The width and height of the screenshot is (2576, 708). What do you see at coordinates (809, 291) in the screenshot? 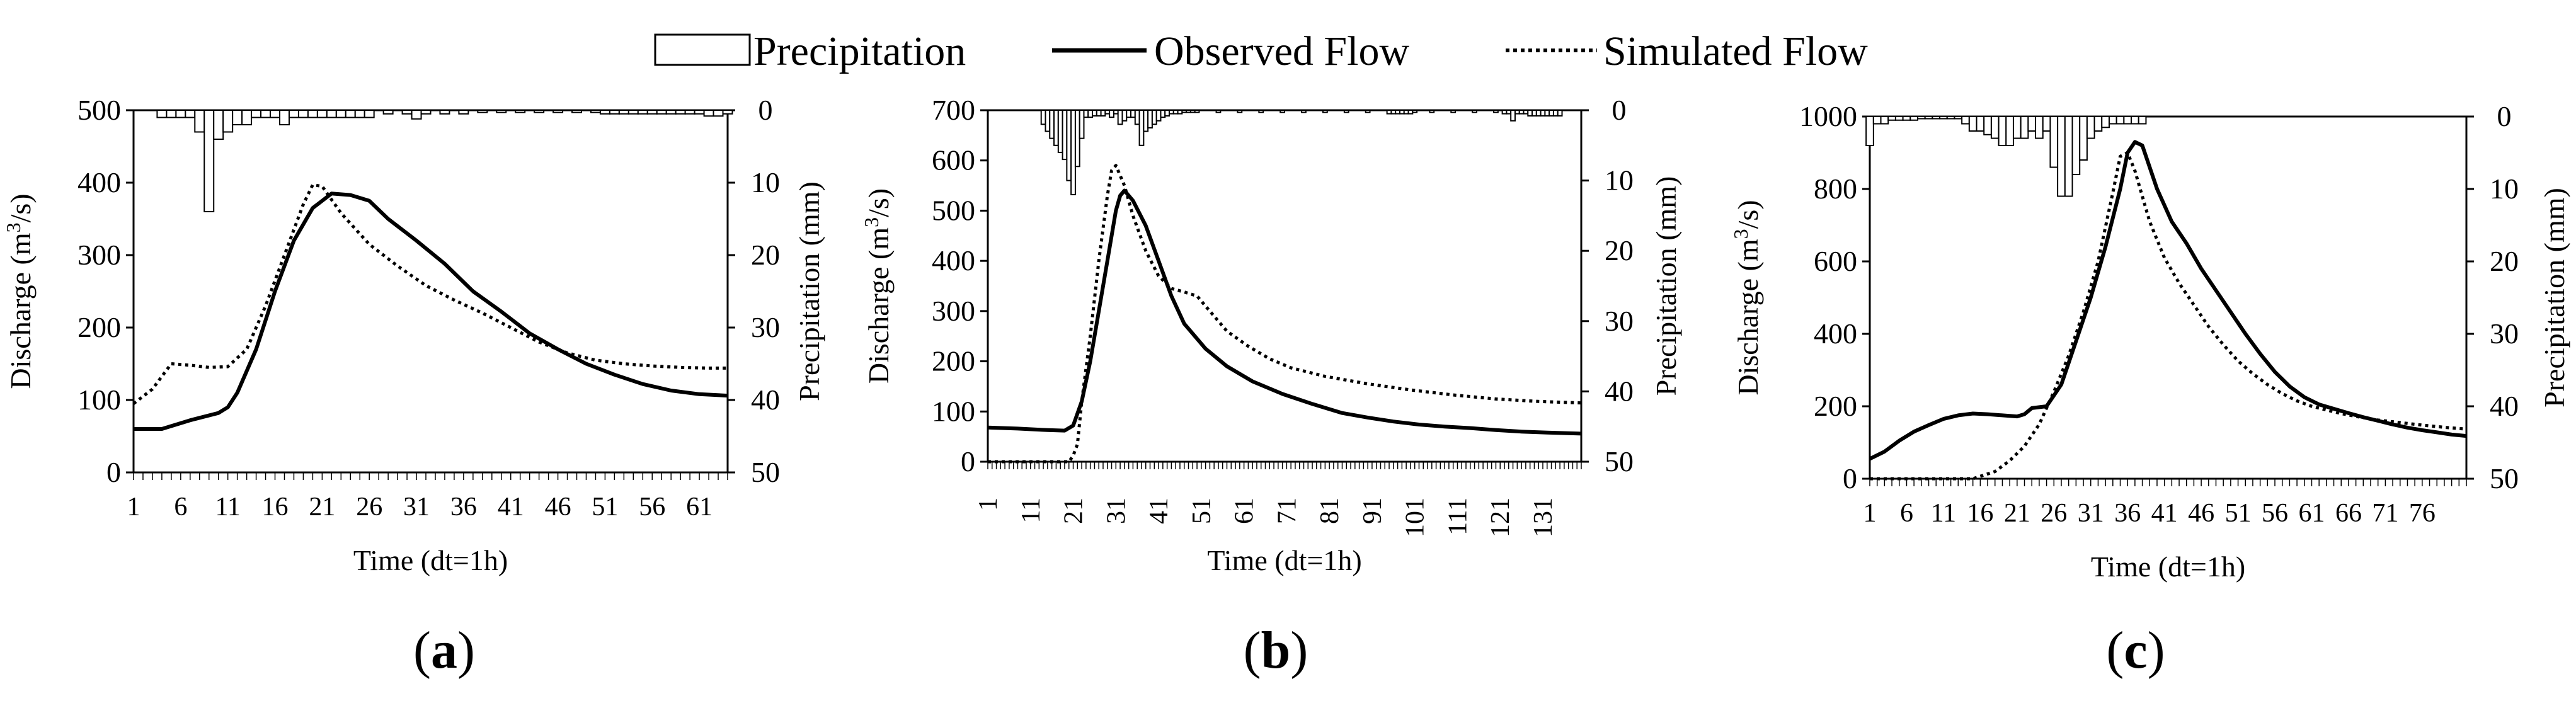
I see `y2-axis-label: Precipitation (mm)` at bounding box center [809, 291].